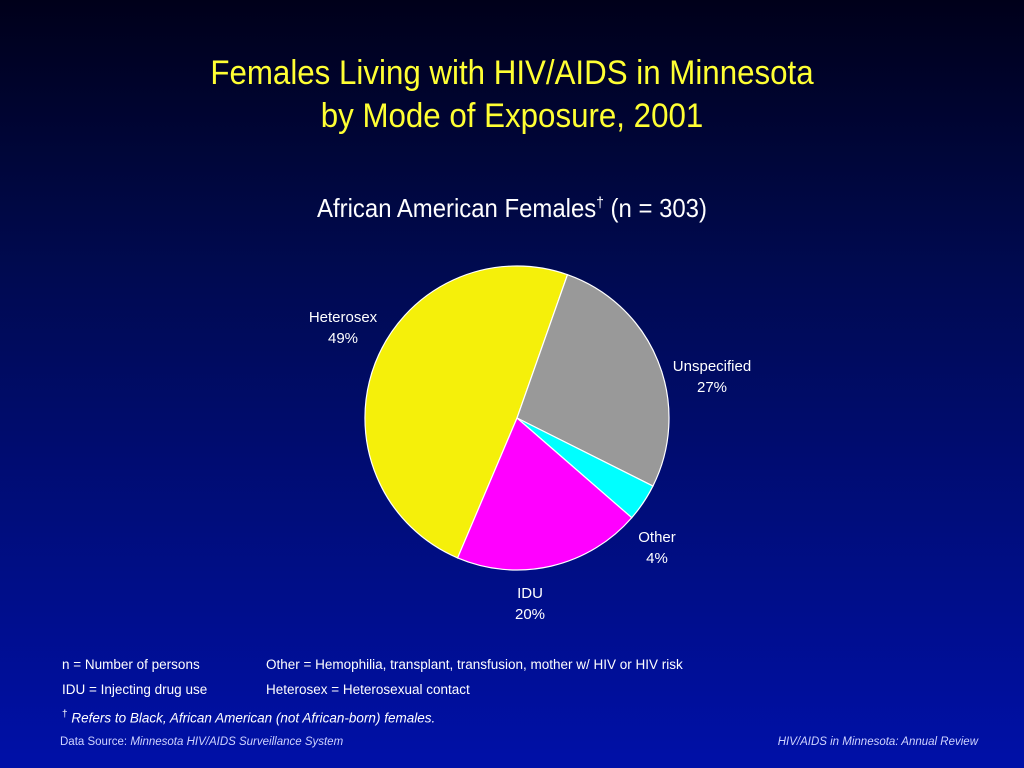 Image resolution: width=1024 pixels, height=768 pixels. I want to click on label-other: Other 4%, so click(657, 548).